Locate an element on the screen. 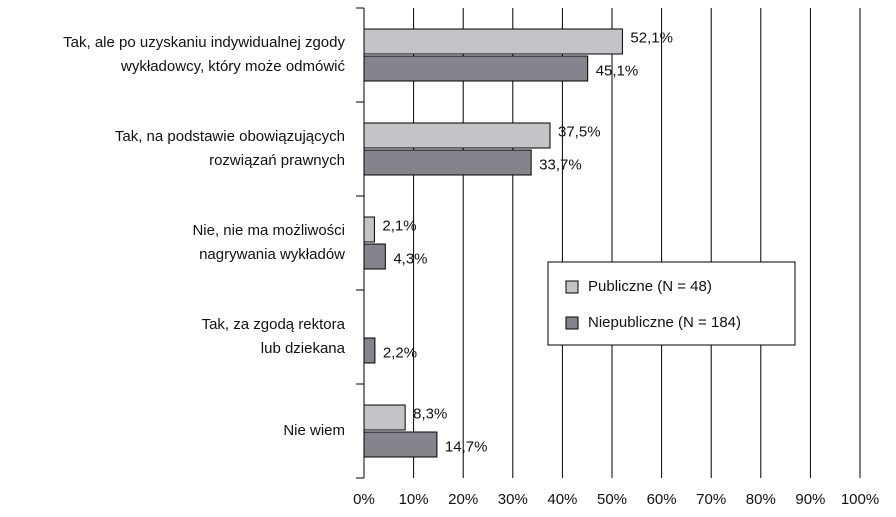  value-label: 45,1% is located at coordinates (617, 70).